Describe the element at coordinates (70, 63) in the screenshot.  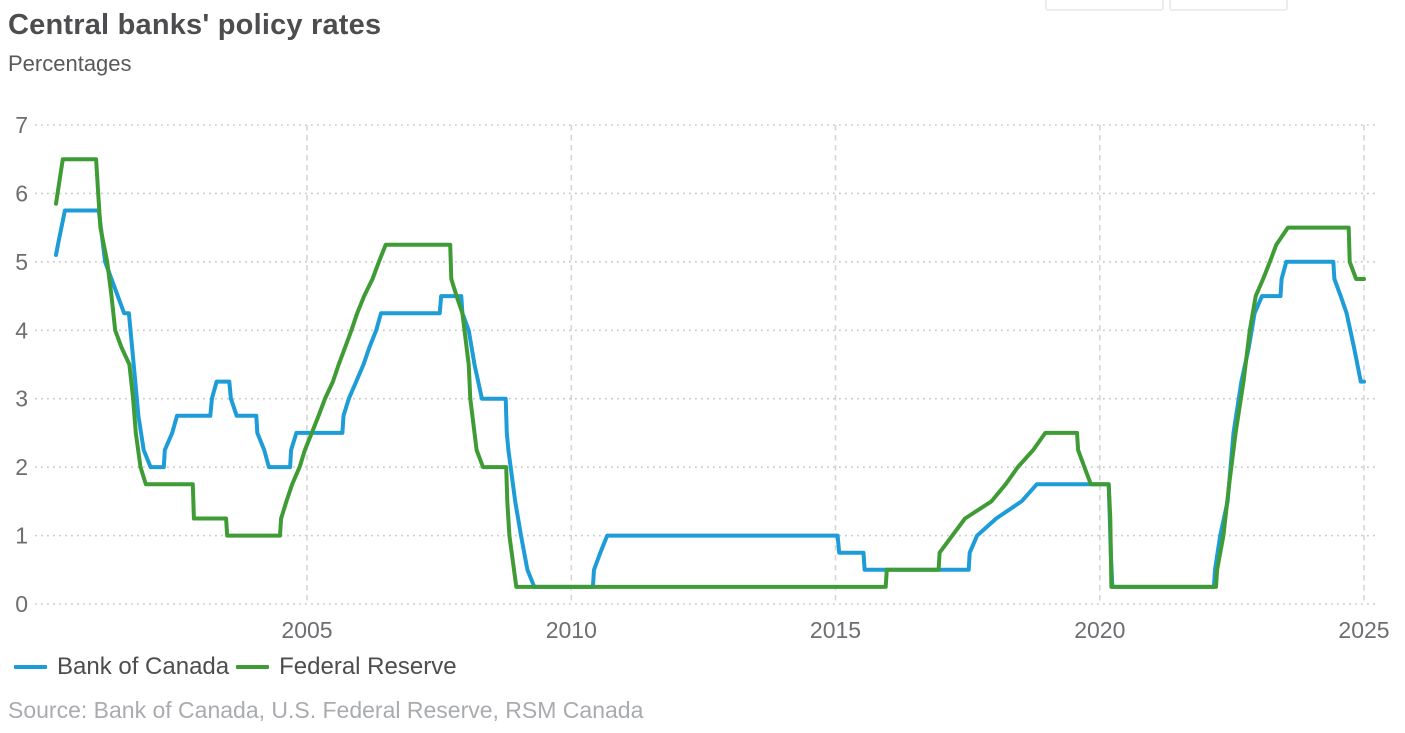
I see `chart-subtitle: Percentages` at that location.